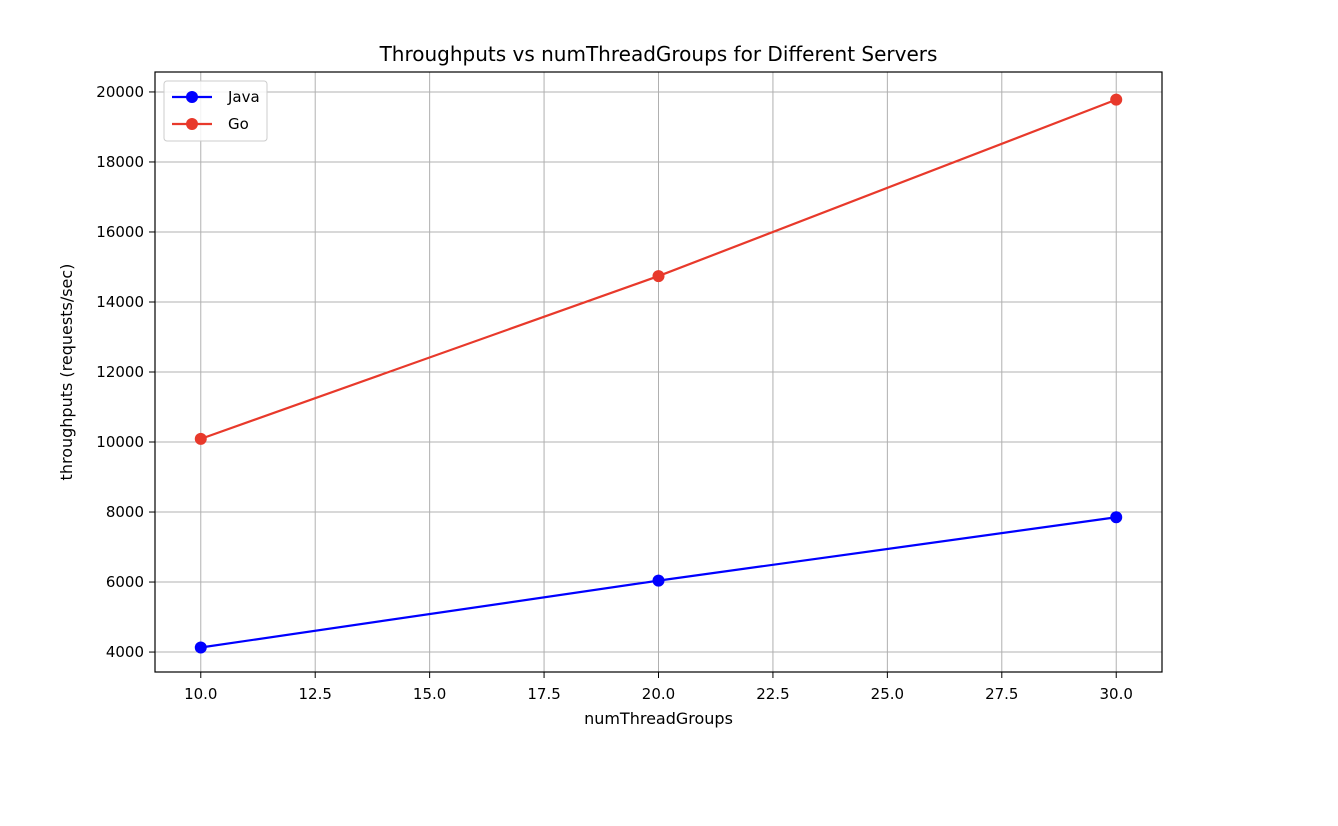 Image resolution: width=1338 pixels, height=826 pixels. What do you see at coordinates (243, 97) in the screenshot?
I see `legend-label: Java` at bounding box center [243, 97].